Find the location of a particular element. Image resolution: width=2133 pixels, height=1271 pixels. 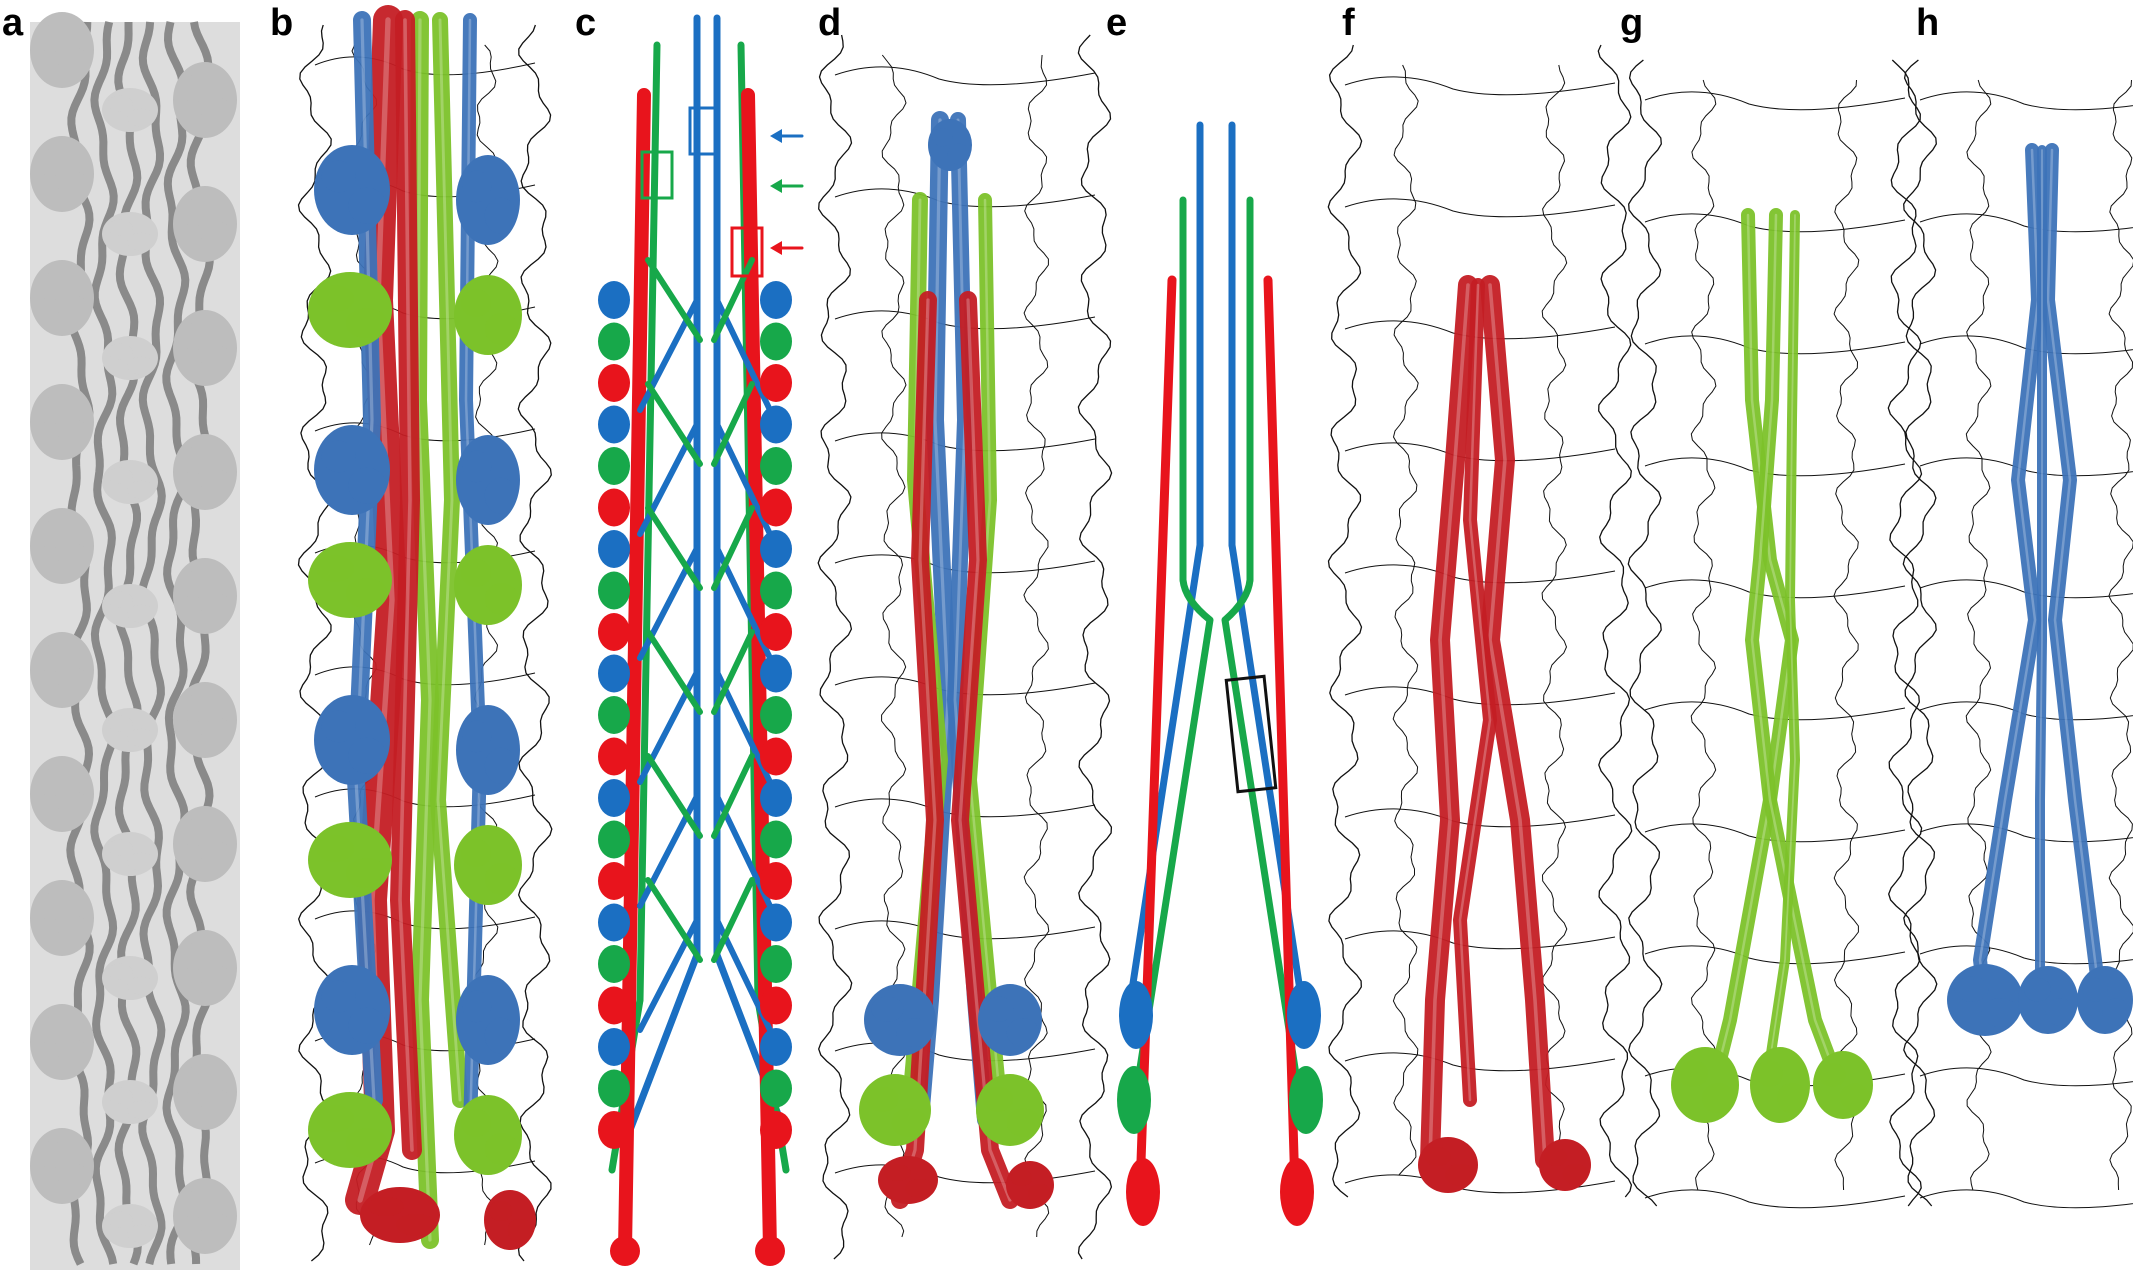

grey-head-center is located at coordinates (130, 482).